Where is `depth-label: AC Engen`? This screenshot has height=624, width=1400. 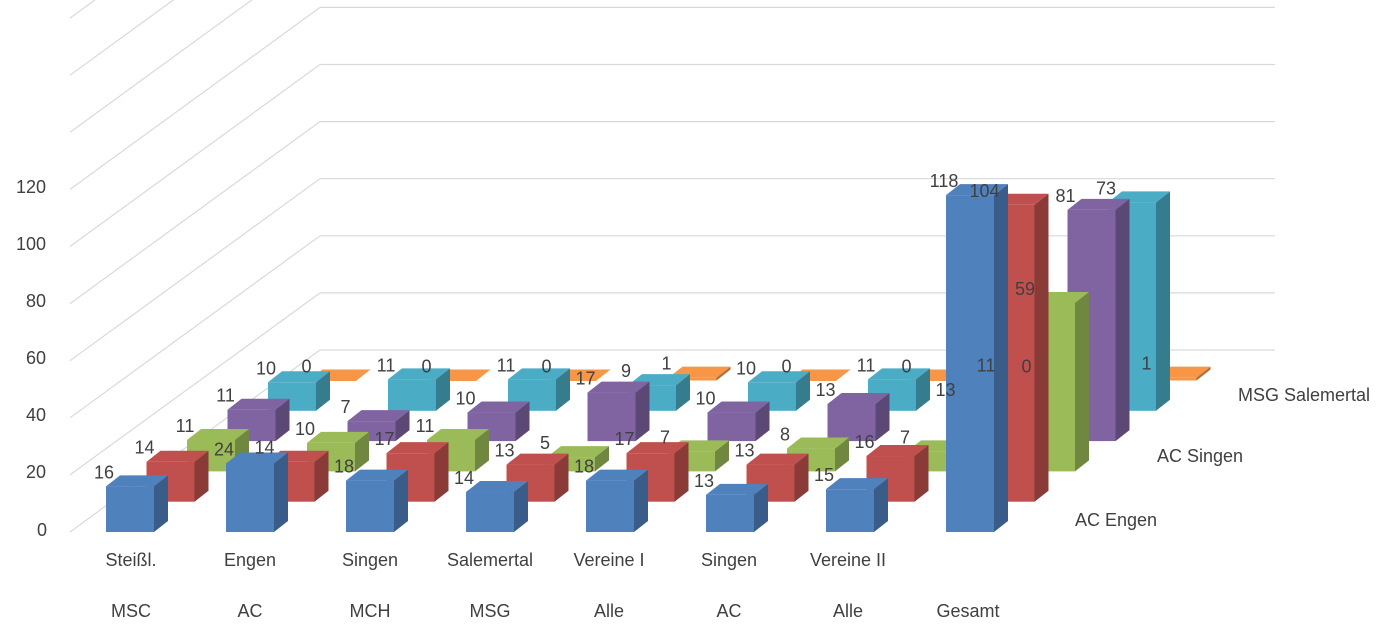
depth-label: AC Engen is located at coordinates (1116, 520).